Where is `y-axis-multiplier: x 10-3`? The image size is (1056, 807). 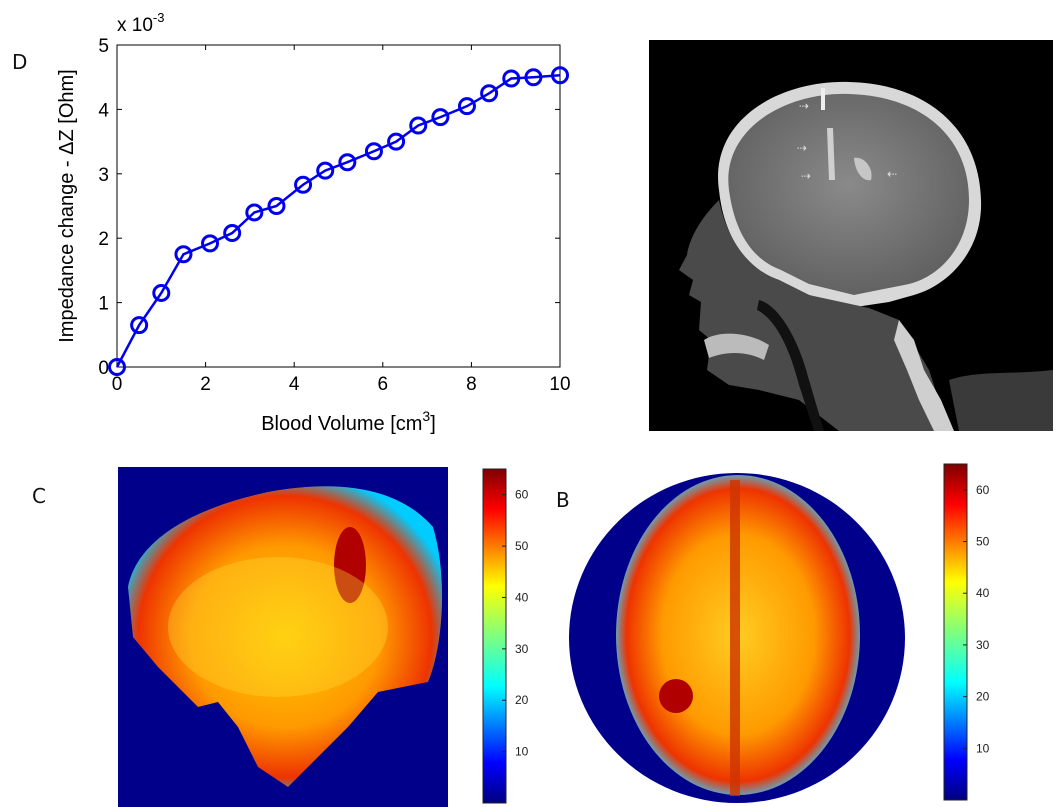
y-axis-multiplier: x 10-3 is located at coordinates (140, 23).